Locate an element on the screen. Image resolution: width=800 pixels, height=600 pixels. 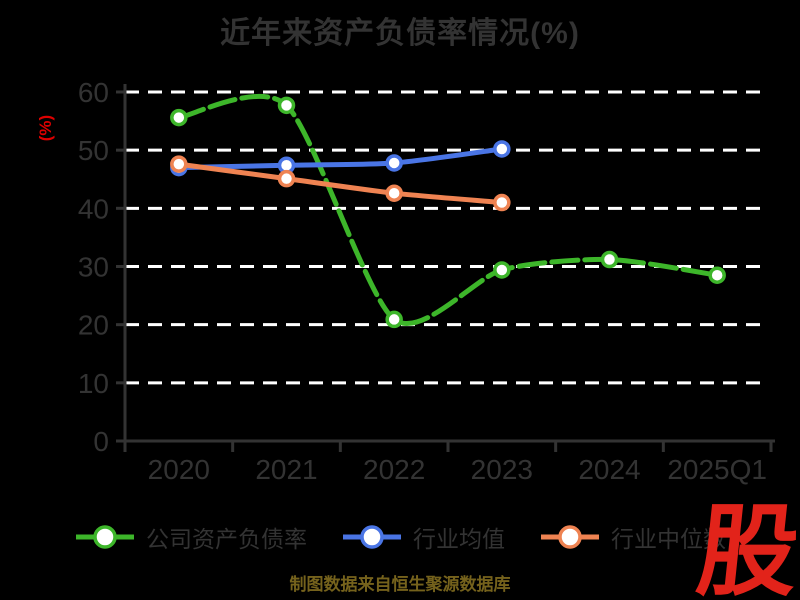
legend-label-industry-mean: 行业均值 is located at coordinates (459, 539).